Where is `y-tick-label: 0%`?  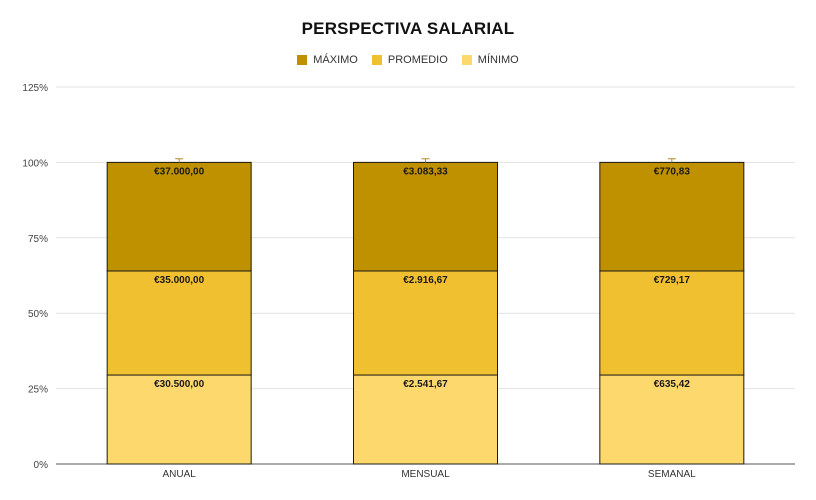
y-tick-label: 0% is located at coordinates (41, 465).